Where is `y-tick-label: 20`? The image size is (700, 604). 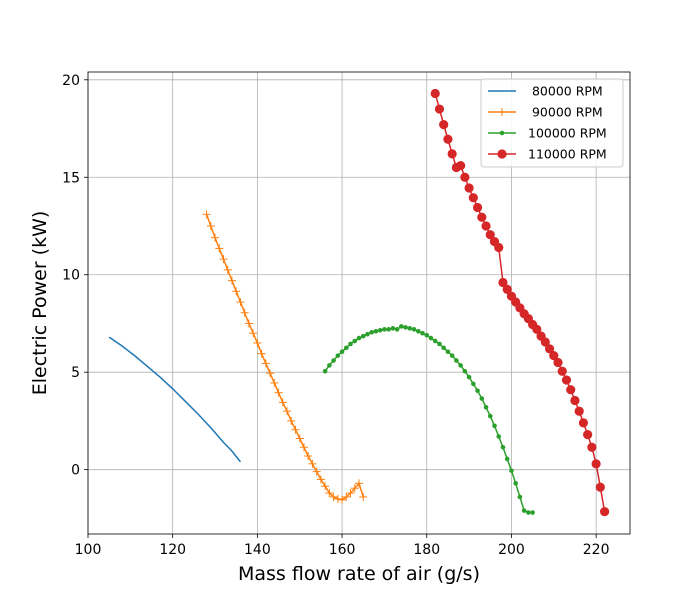
y-tick-label: 20 is located at coordinates (71, 81).